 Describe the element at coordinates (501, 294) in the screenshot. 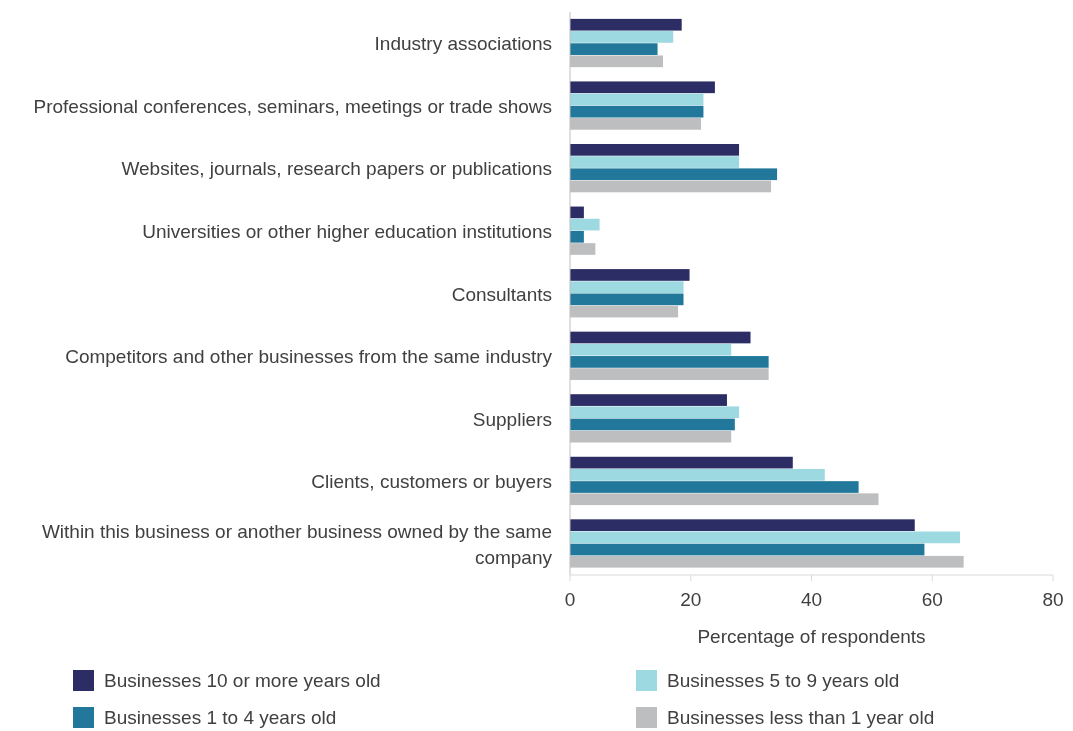

I see `y-tick-label: Consultants` at that location.